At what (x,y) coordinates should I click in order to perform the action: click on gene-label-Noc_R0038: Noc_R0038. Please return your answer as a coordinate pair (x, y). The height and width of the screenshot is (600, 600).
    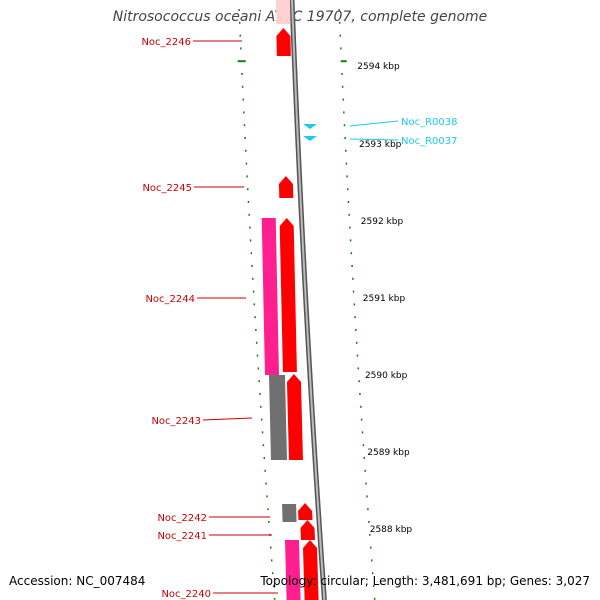
    Looking at the image, I should click on (429, 122).